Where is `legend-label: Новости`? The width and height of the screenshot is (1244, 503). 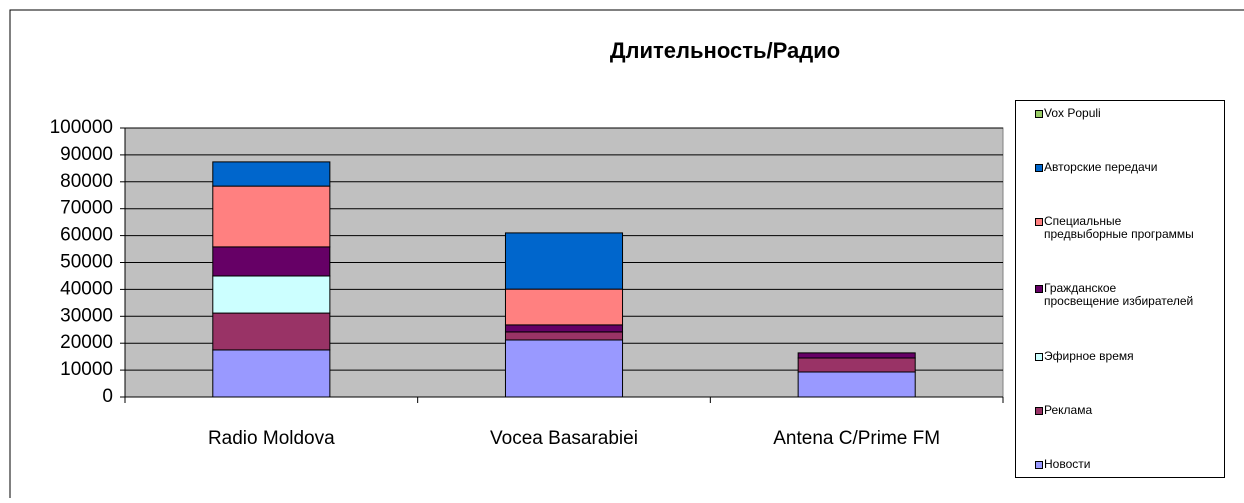 legend-label: Новости is located at coordinates (1067, 463).